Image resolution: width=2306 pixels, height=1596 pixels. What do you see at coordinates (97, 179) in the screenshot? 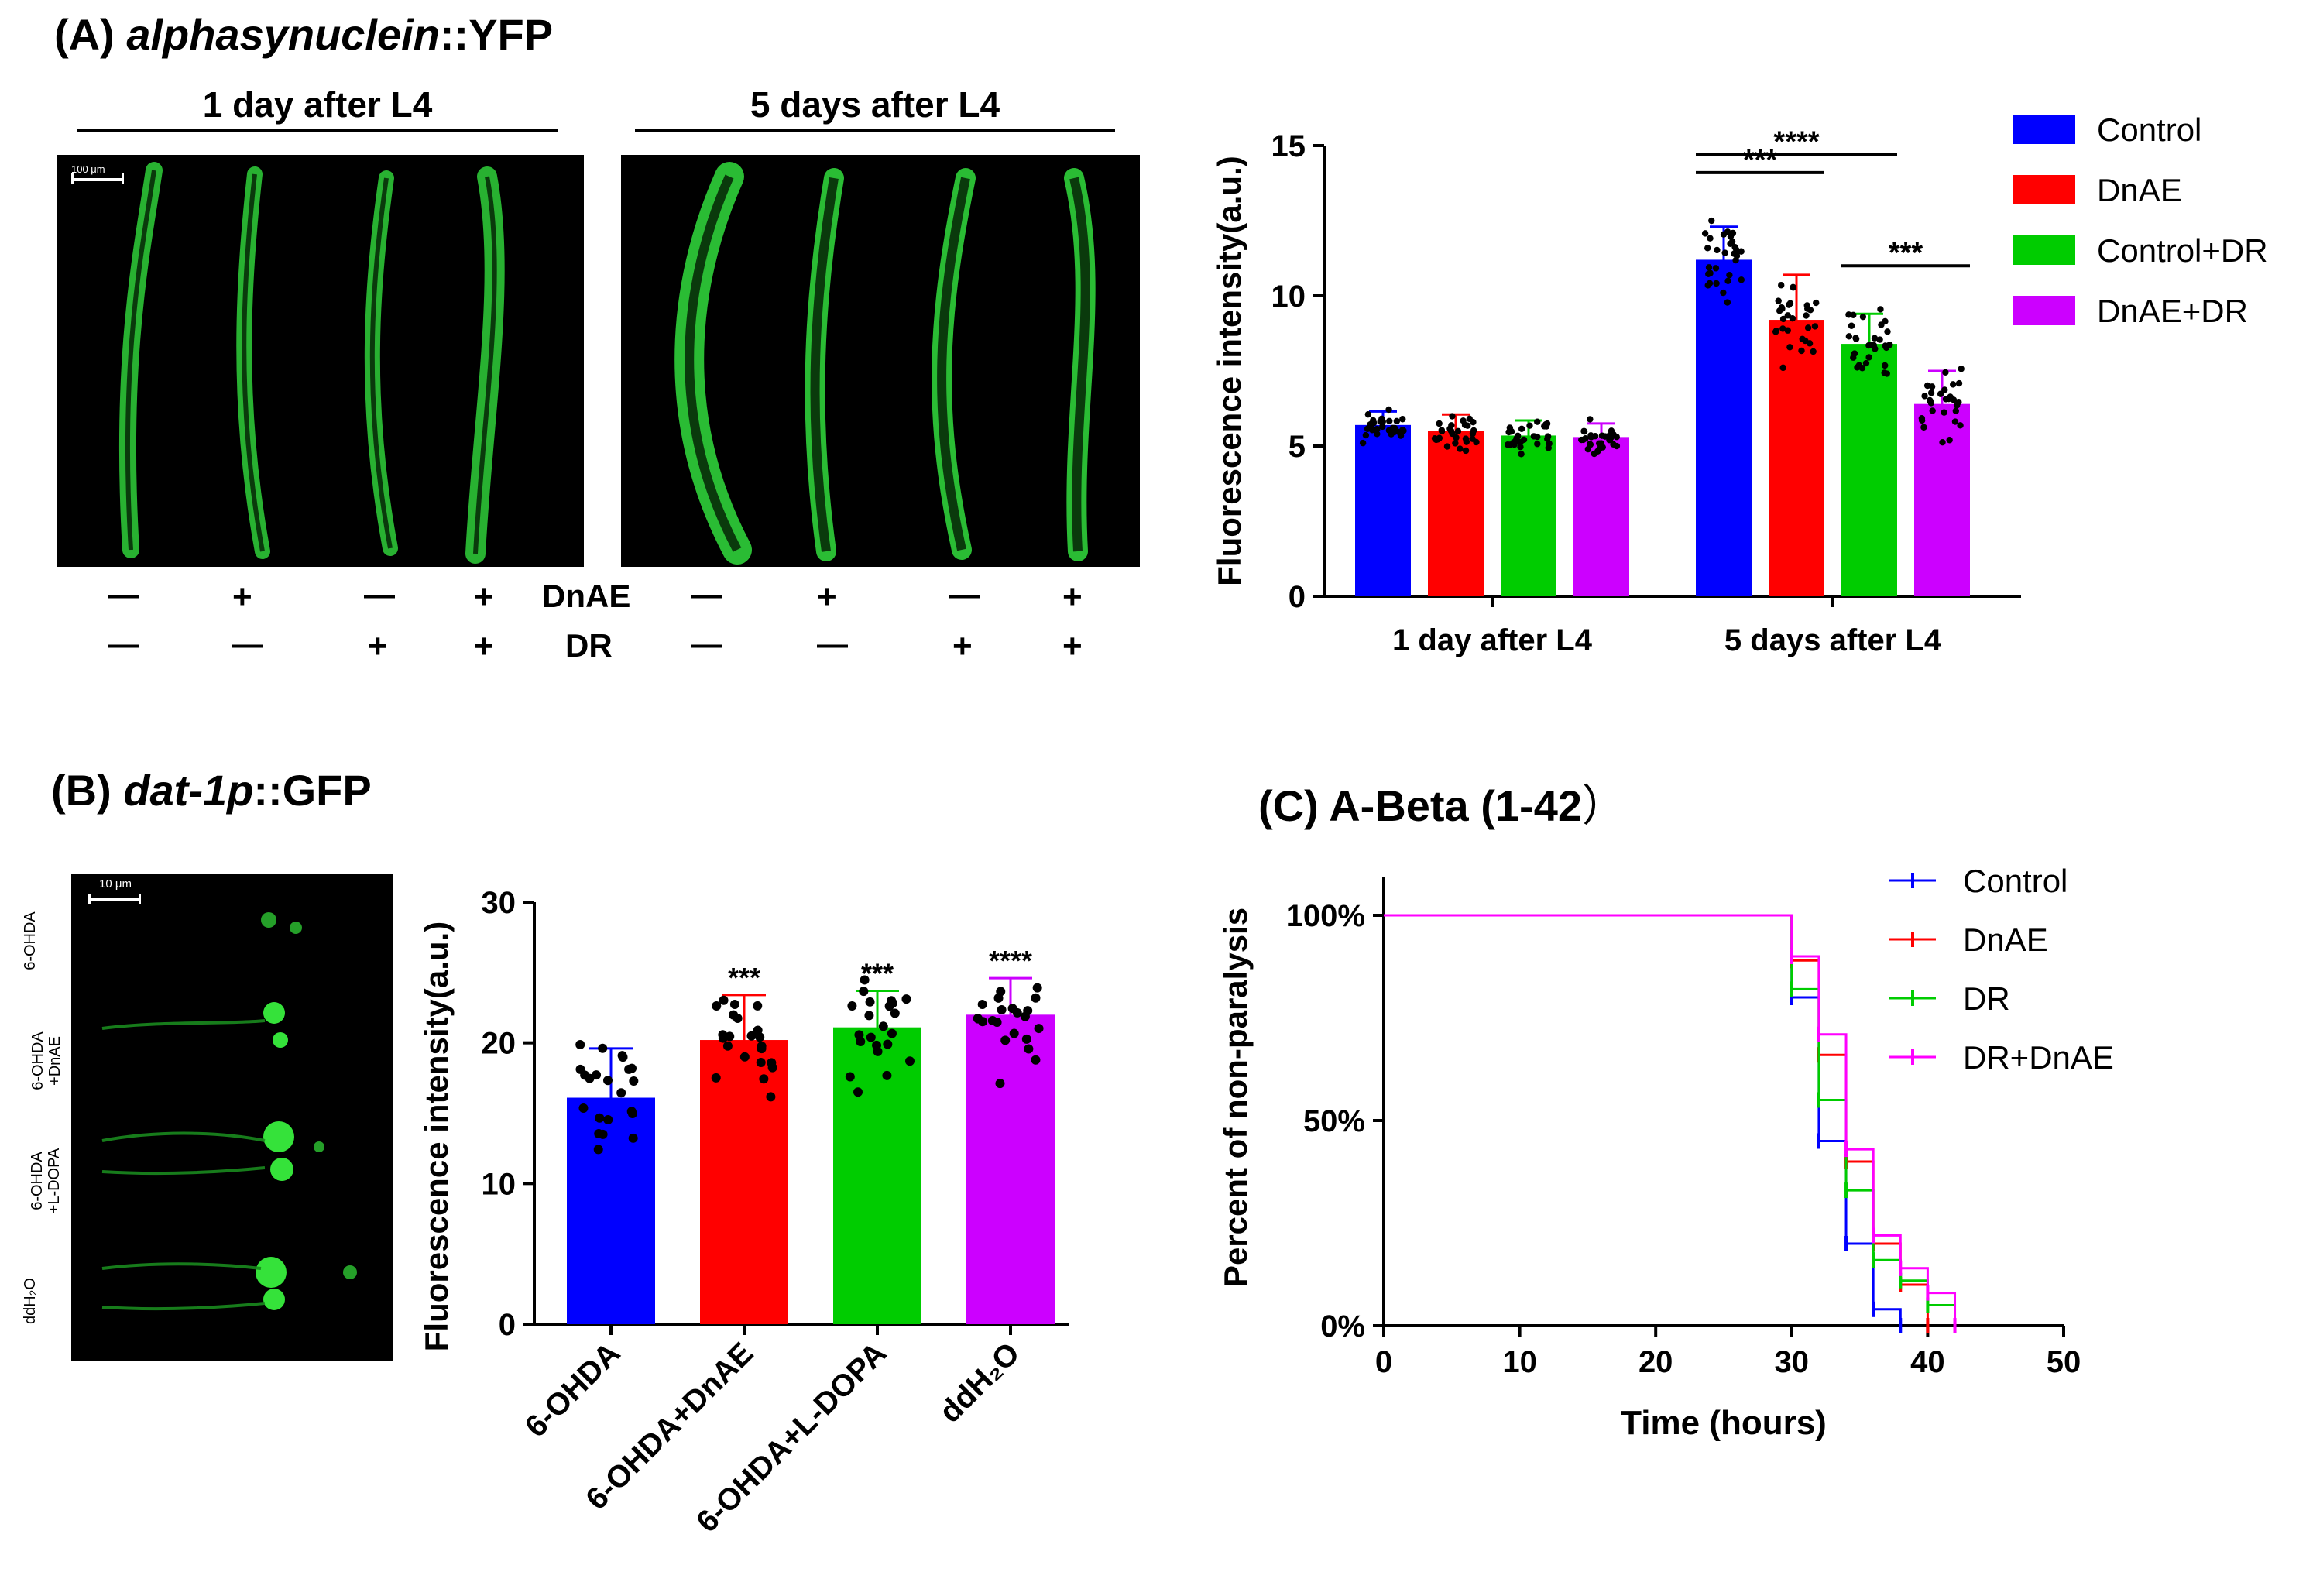
I see `scale-bar-a` at bounding box center [97, 179].